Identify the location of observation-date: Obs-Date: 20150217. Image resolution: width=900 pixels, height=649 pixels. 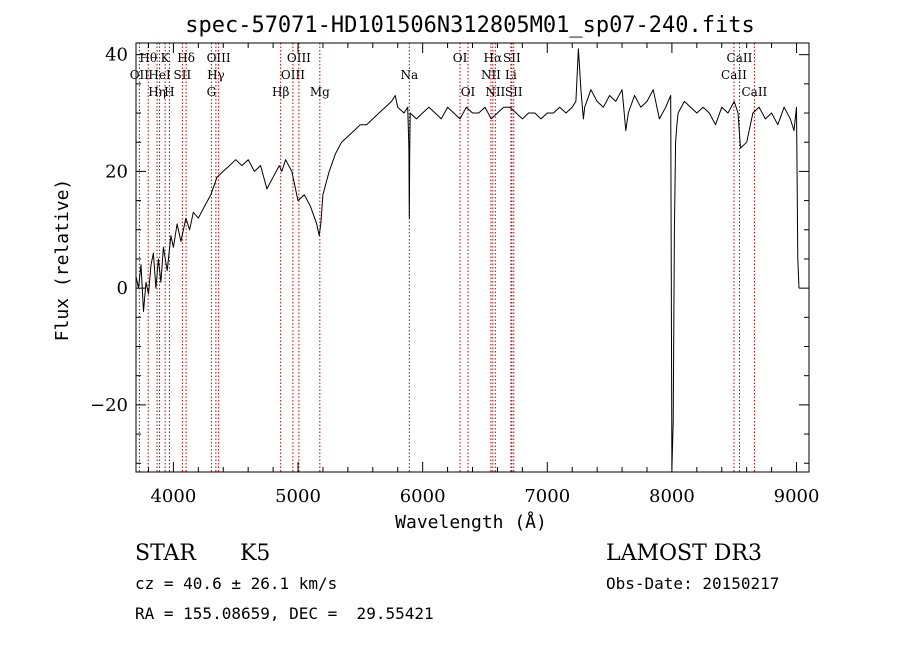
(692, 583).